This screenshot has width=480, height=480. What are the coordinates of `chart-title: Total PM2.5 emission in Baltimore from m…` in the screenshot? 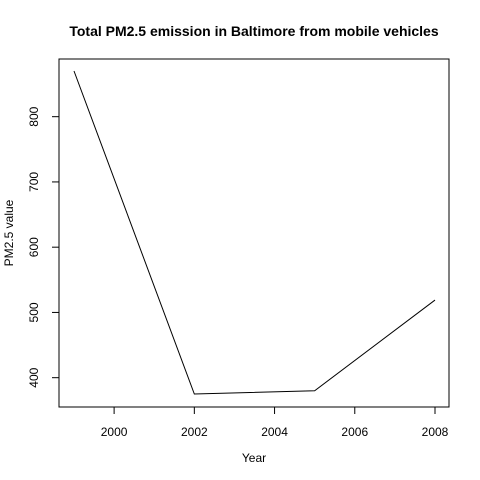 It's located at (253, 31).